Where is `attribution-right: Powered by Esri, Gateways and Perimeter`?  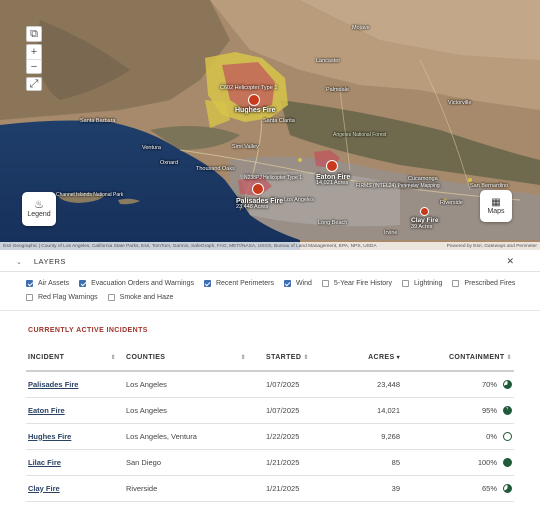 attribution-right: Powered by Esri, Gateways and Perimeter is located at coordinates (491, 246).